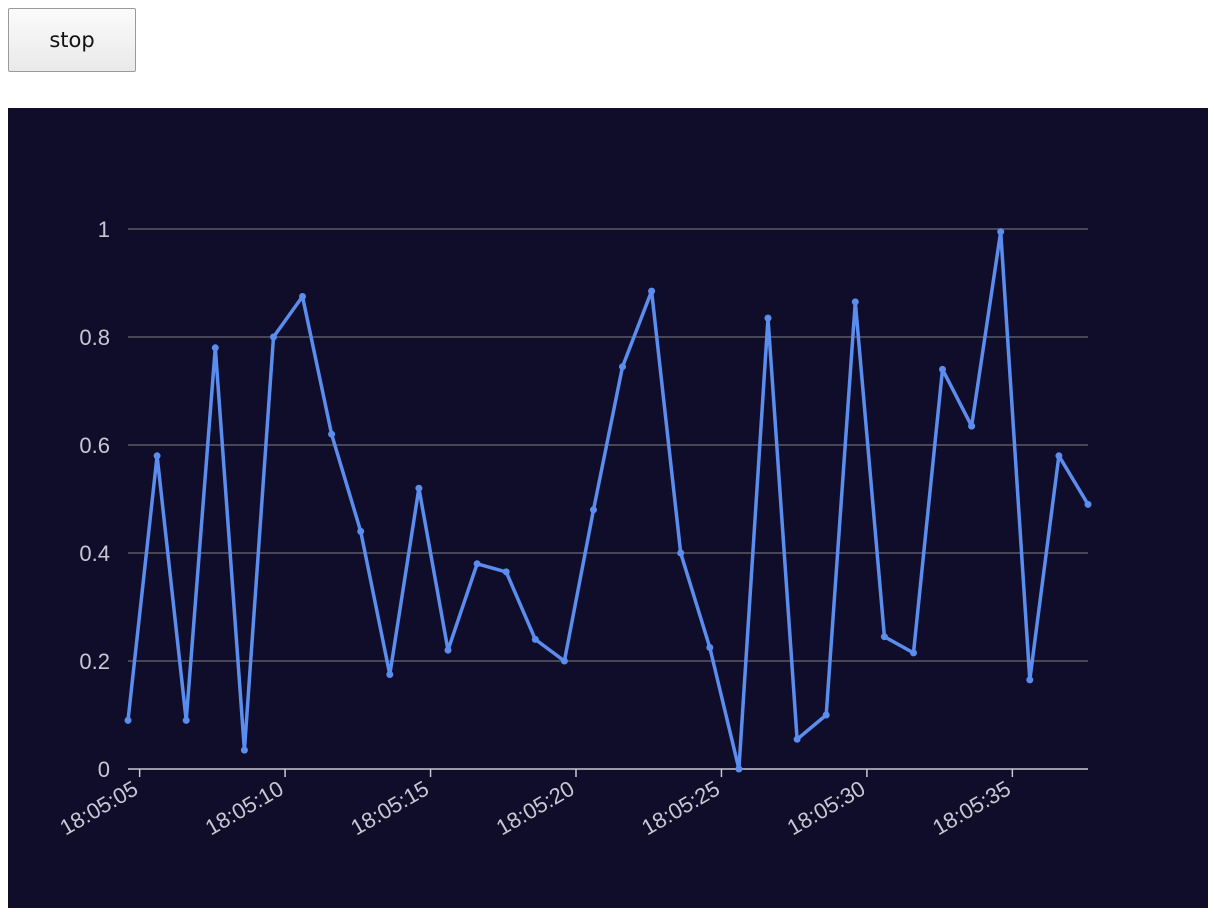 The height and width of the screenshot is (914, 1214). What do you see at coordinates (826, 808) in the screenshot?
I see `x-tick-label: 18:05:30` at bounding box center [826, 808].